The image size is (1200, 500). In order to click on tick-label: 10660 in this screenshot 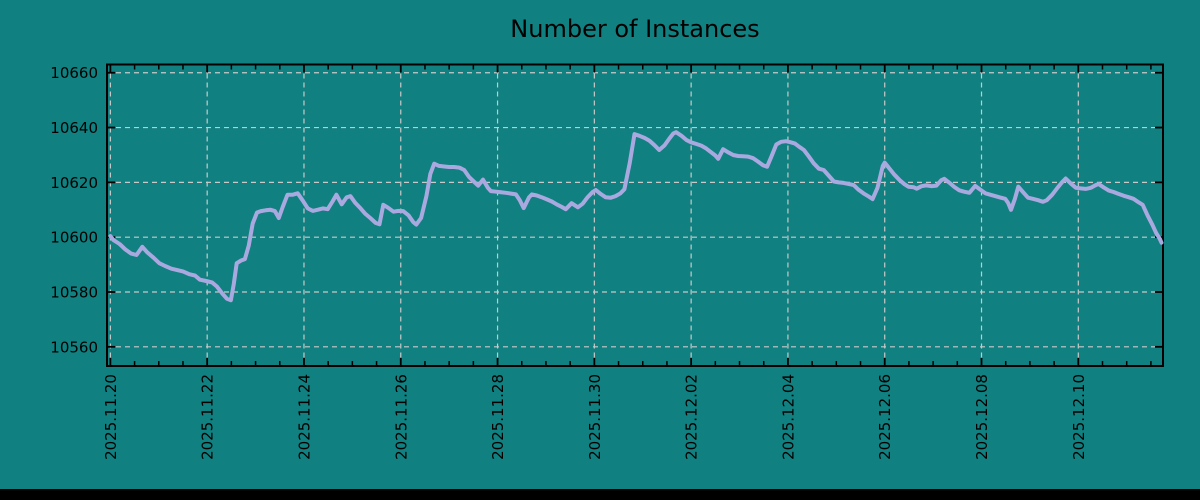, I will do `click(74, 73)`.